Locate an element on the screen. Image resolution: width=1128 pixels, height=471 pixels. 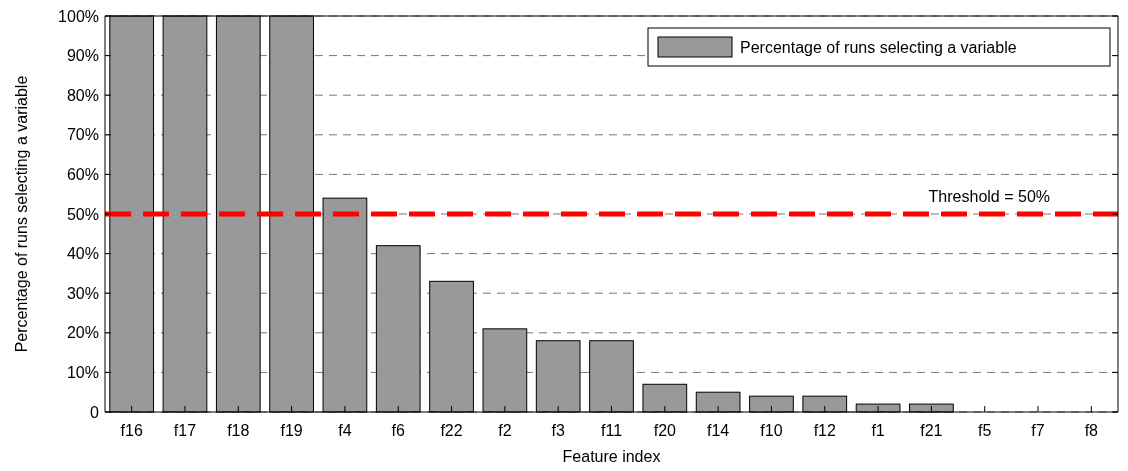
x-tick-label: f19 is located at coordinates (291, 430).